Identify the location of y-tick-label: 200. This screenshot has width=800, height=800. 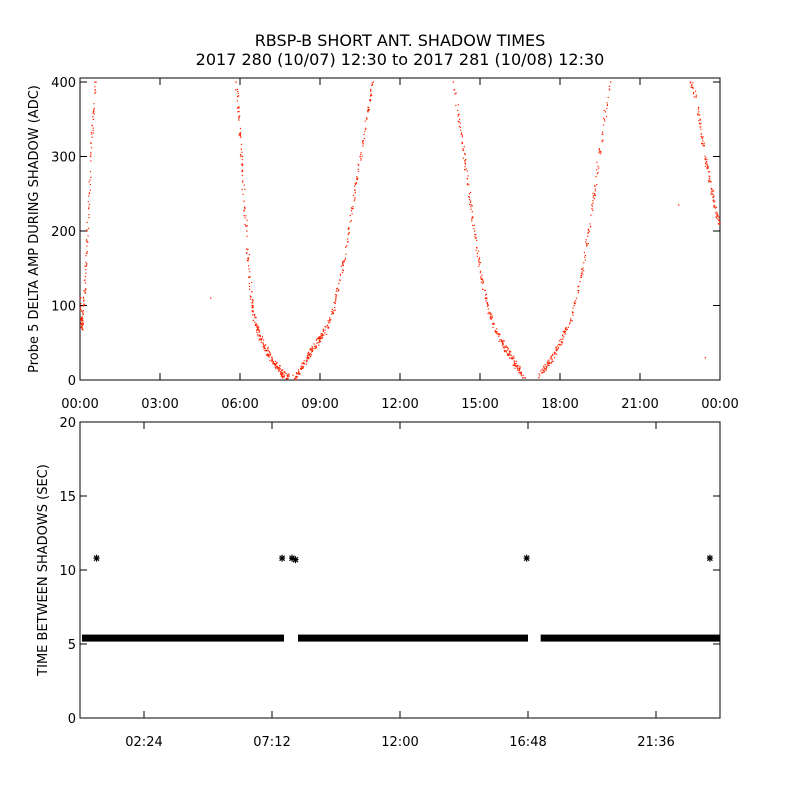
(63, 232).